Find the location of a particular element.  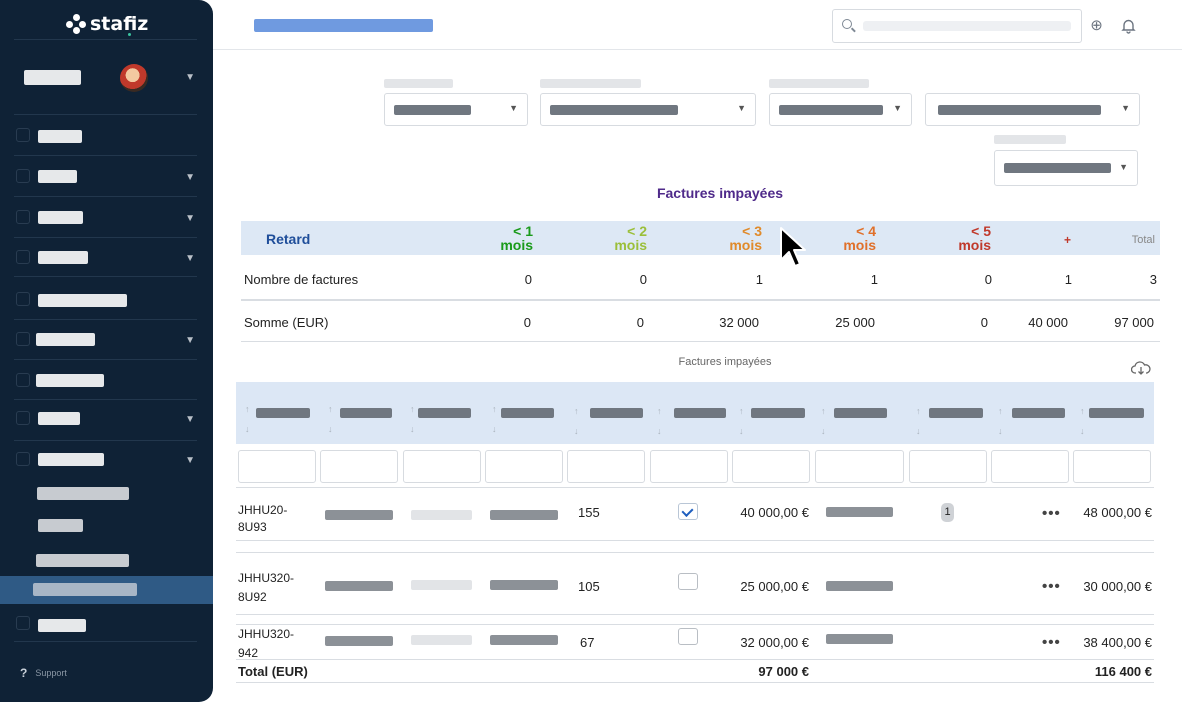

detail-header: ↑ ↓ ↑ ↓ ↑ ↓ ↑ ↓ ↑ ↓ ↑ ↓ ↑ ↓ ↑ ↓ ↑ ↓ ↑ ↓ ↑ ↓ is located at coordinates (695, 413).